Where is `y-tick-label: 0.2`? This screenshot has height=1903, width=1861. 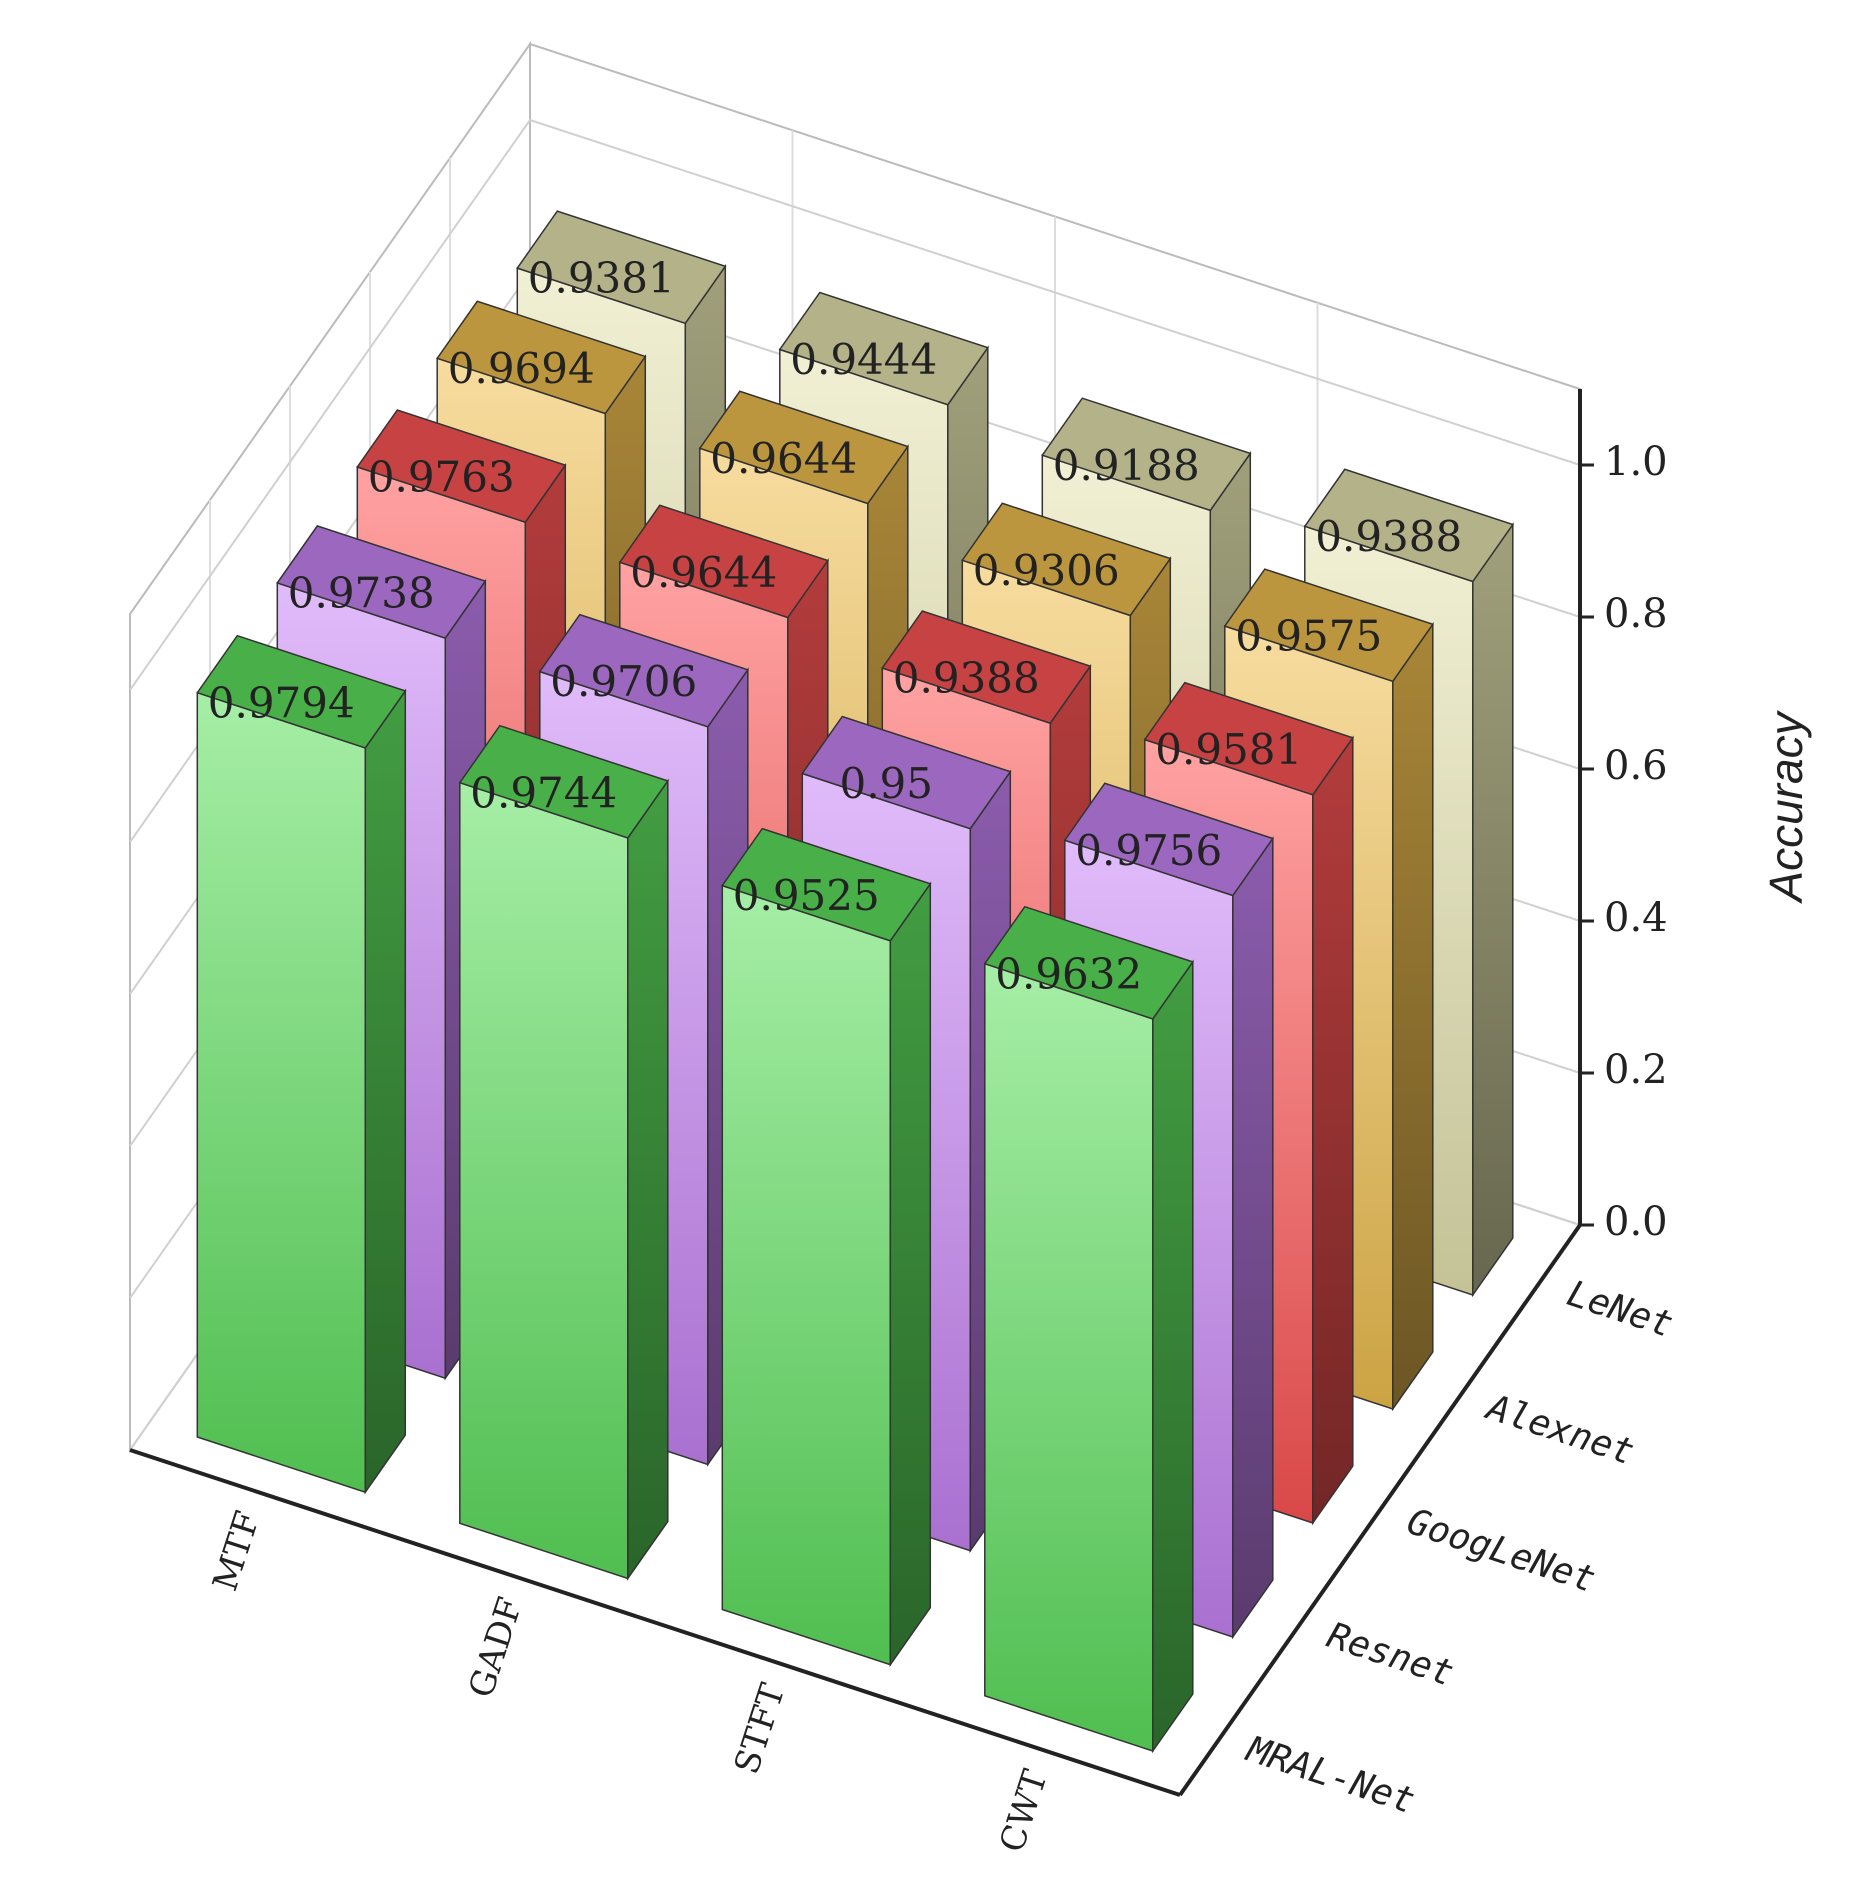 y-tick-label: 0.2 is located at coordinates (1636, 1070).